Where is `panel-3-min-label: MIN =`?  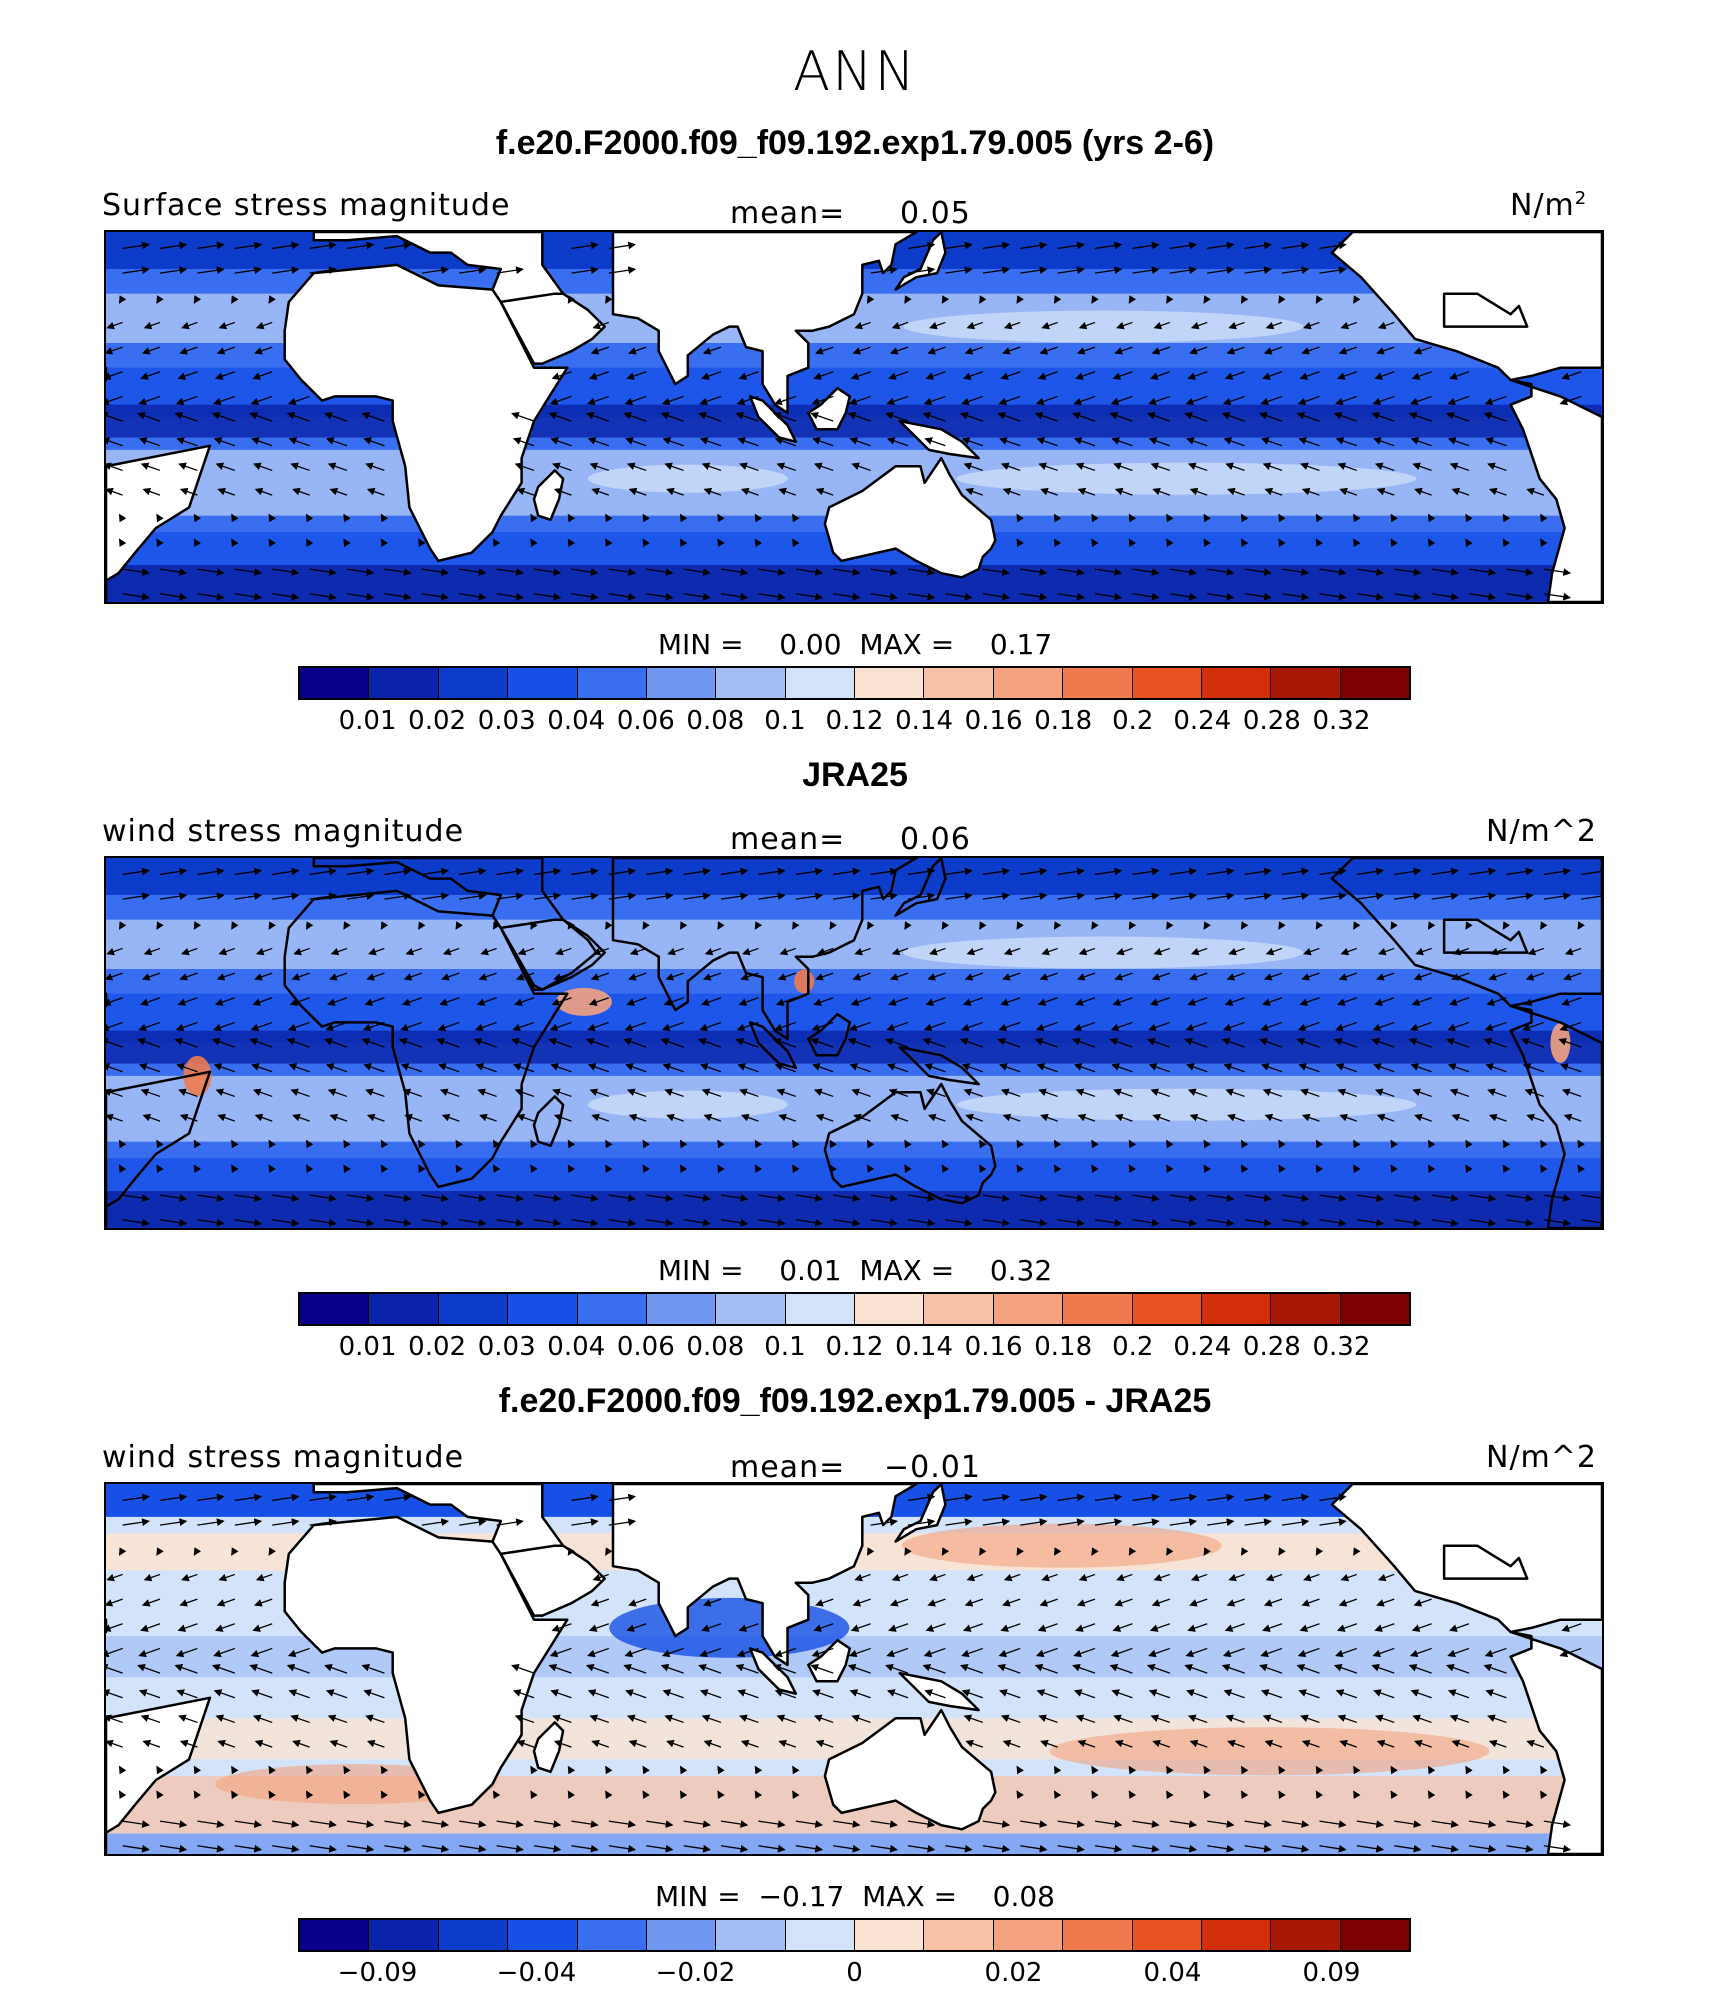
panel-3-min-label: MIN = is located at coordinates (698, 1896).